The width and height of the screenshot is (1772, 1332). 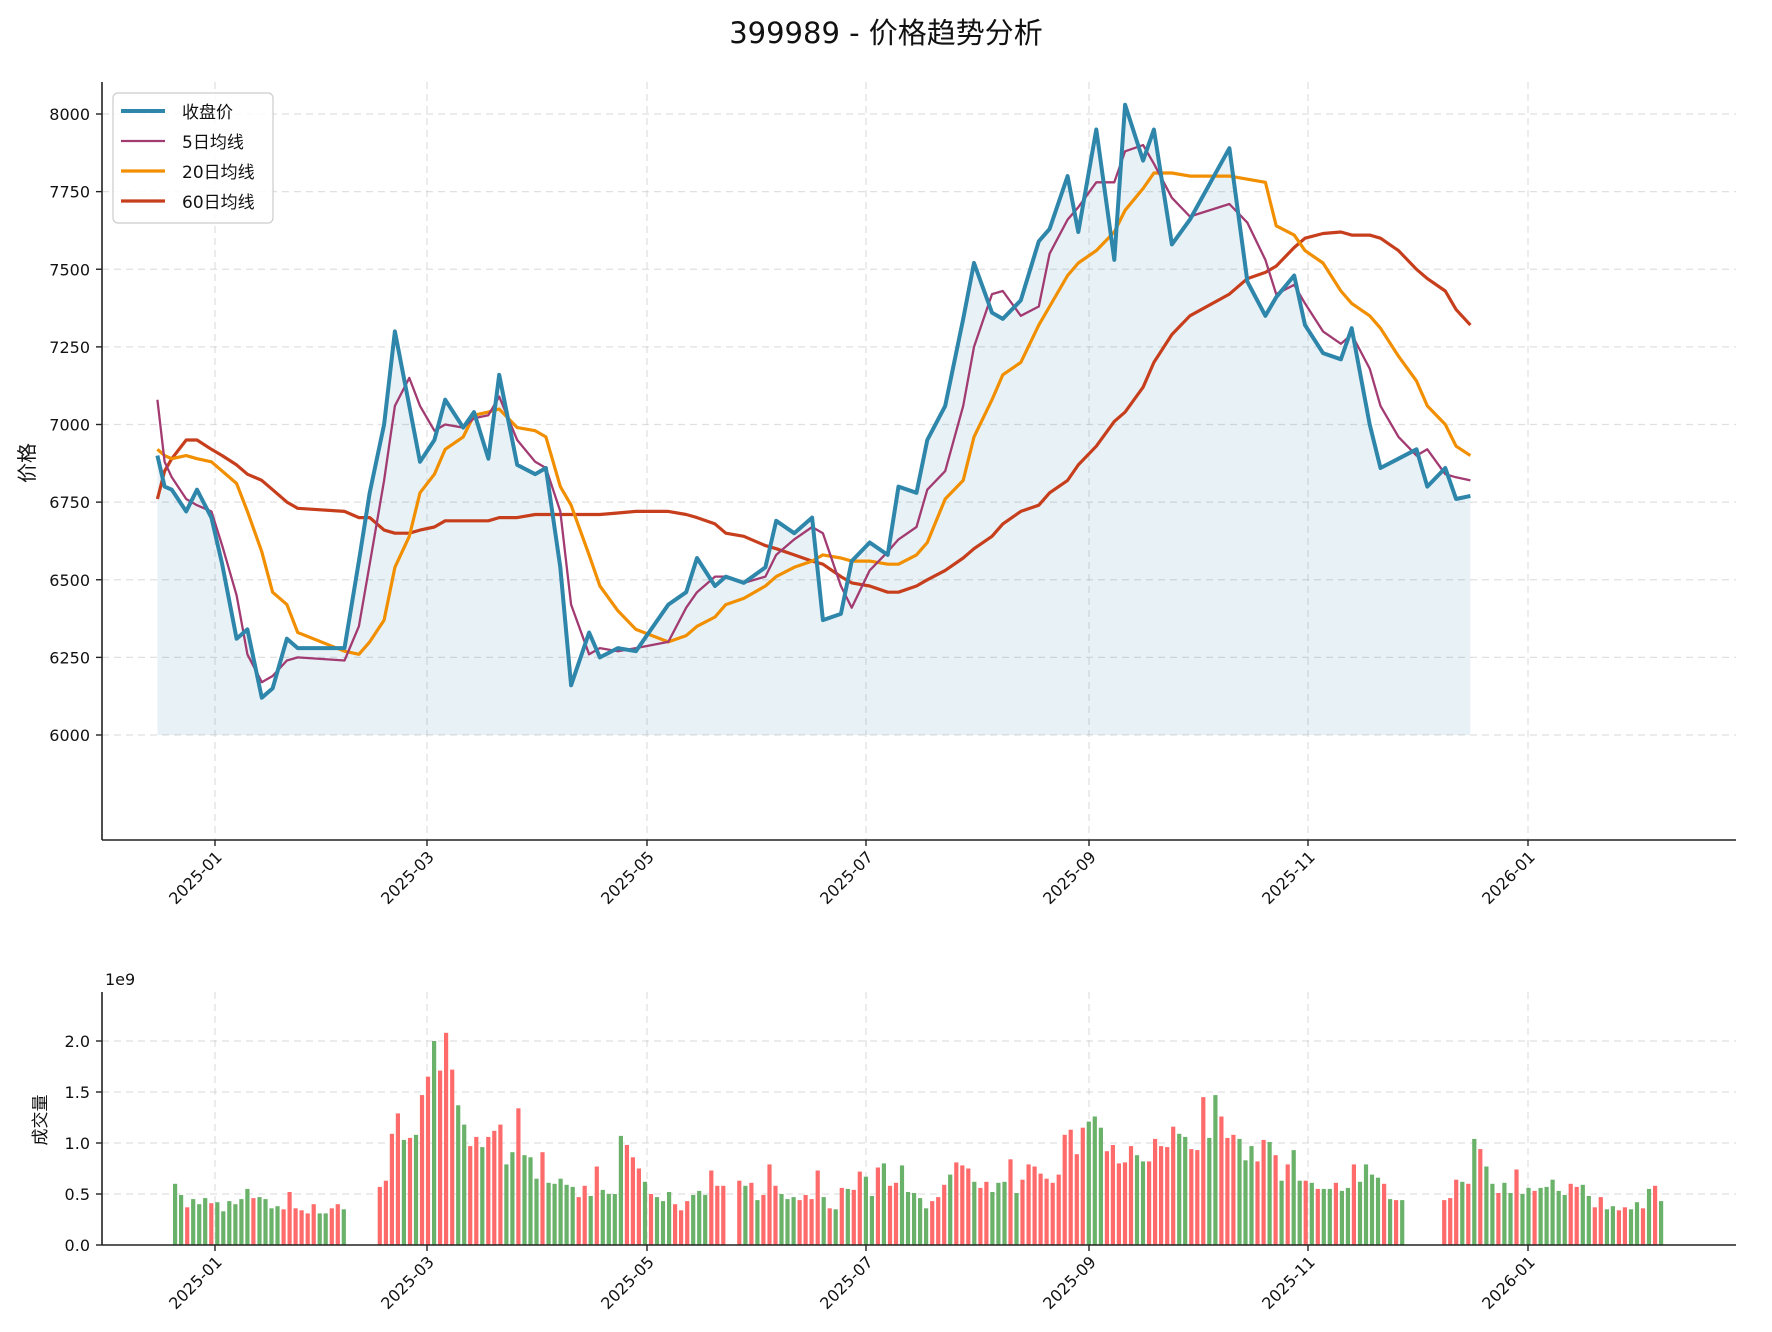 I want to click on volume-x-tick-label: 2025-09, so click(x=1069, y=1282).